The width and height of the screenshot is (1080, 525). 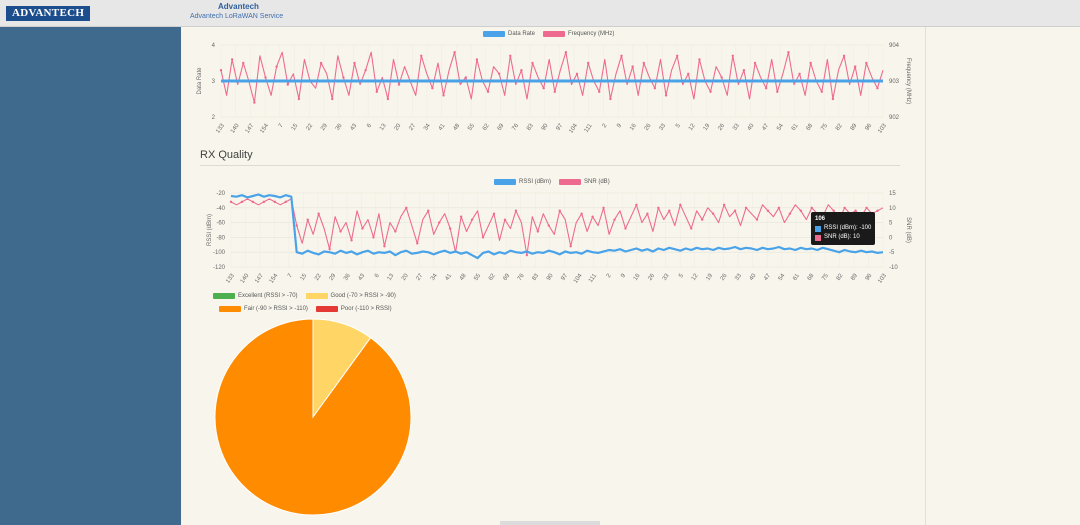 I want to click on y-left-tick-label: -80, so click(x=220, y=238).